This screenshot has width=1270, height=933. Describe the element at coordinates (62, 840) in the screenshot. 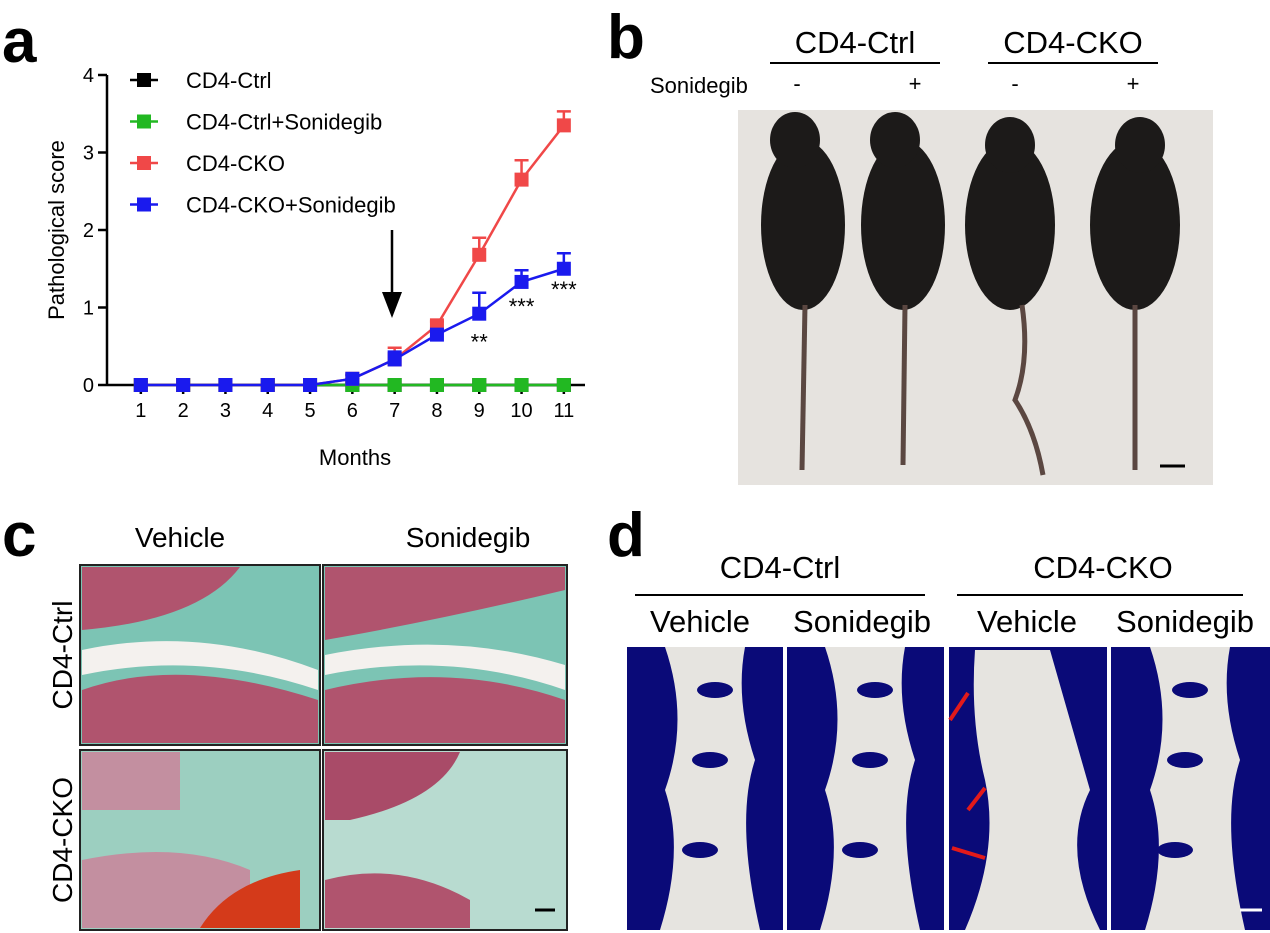

I see `row-label: CD4-CKO` at that location.